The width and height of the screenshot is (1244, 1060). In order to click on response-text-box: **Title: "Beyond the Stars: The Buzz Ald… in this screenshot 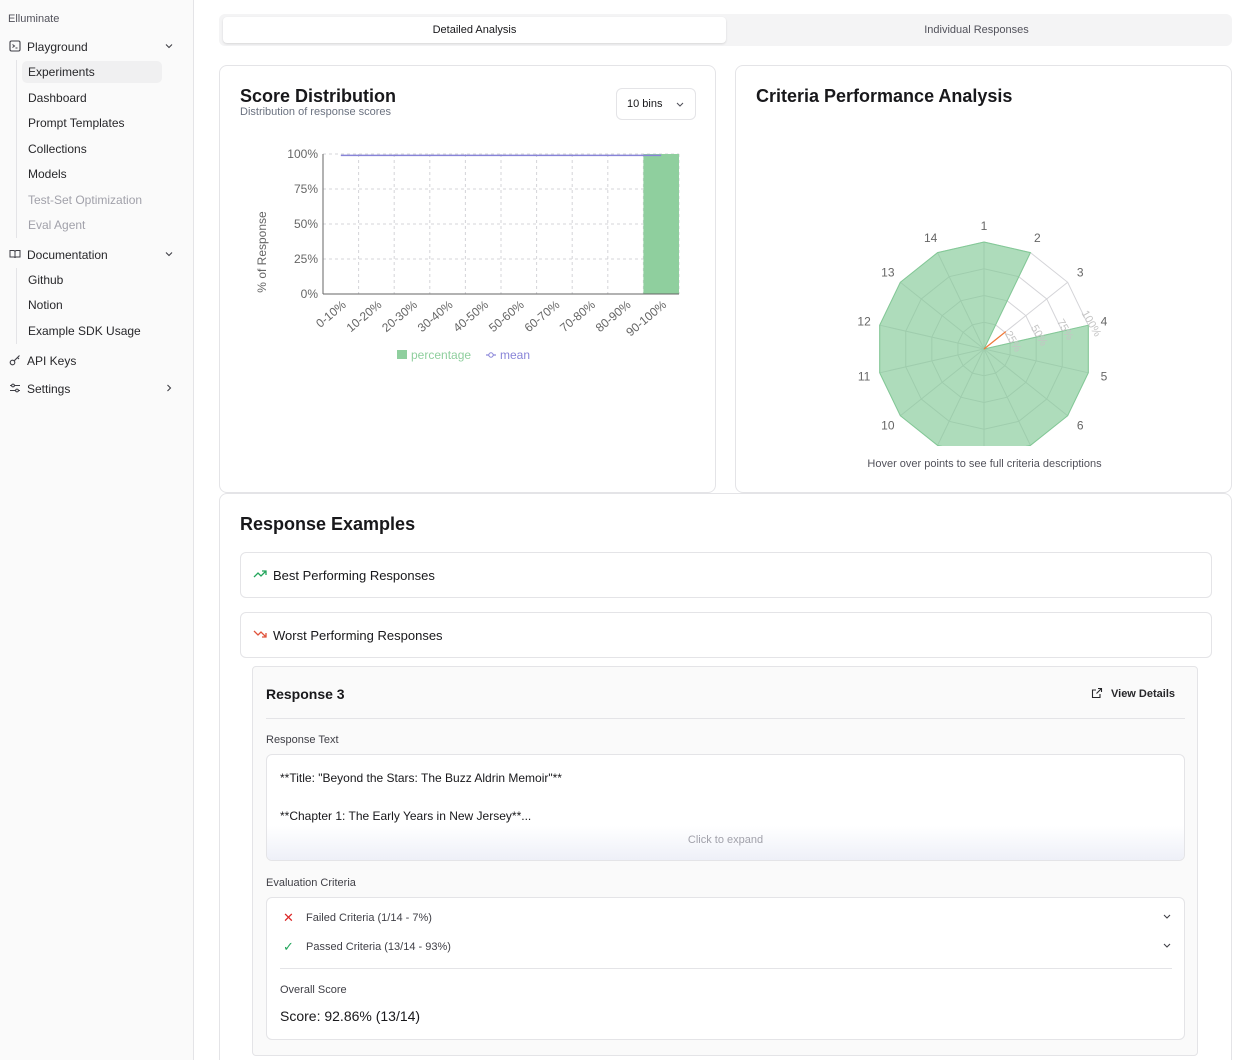, I will do `click(725, 807)`.